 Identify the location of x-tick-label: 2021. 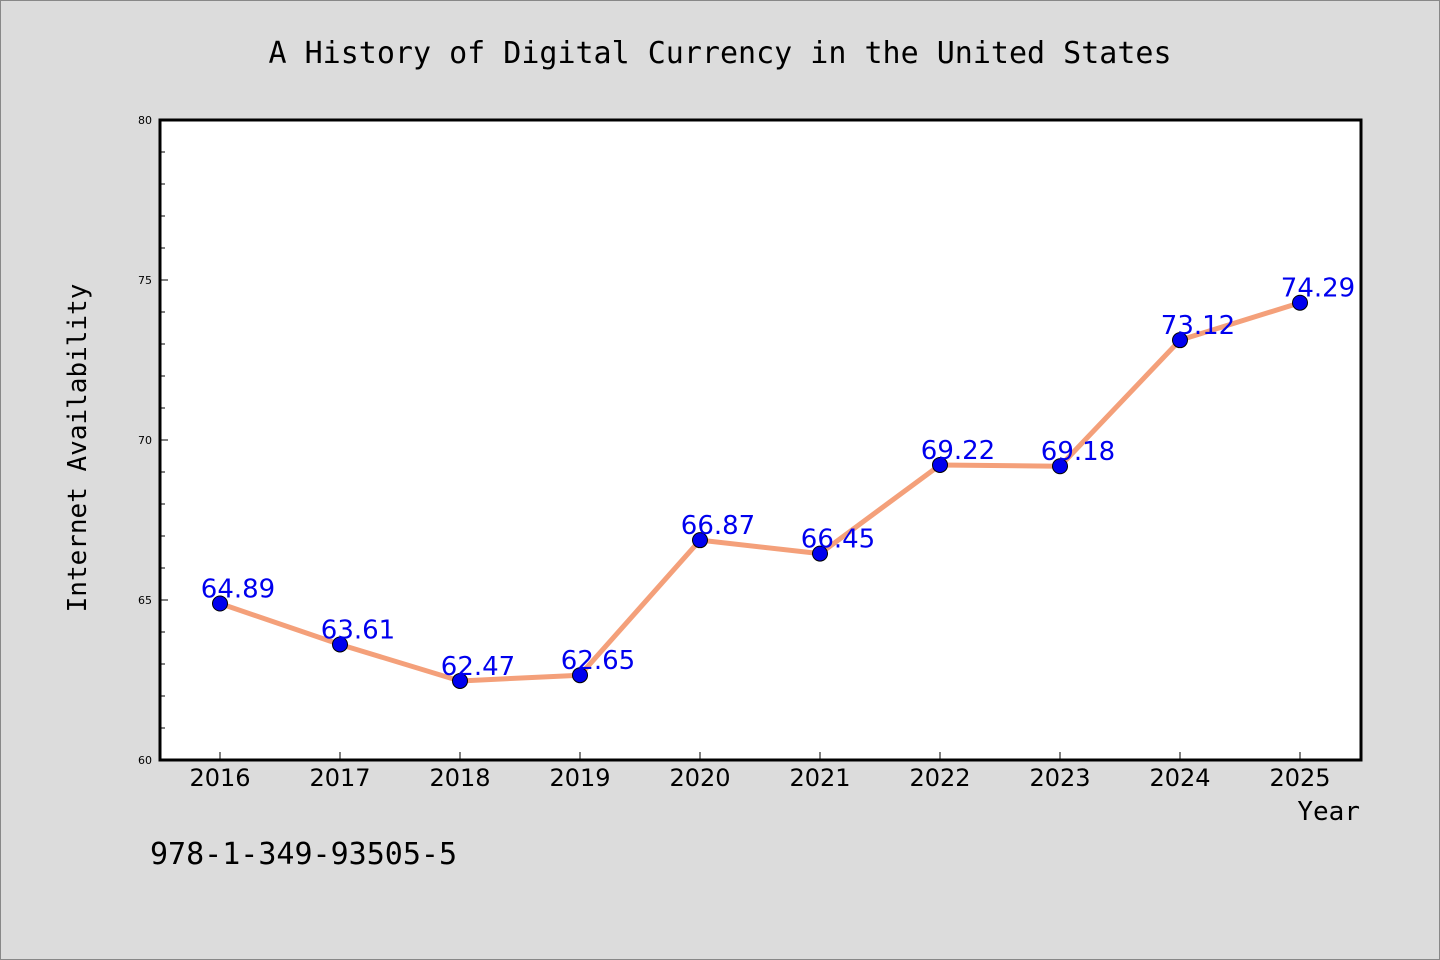
(819, 778).